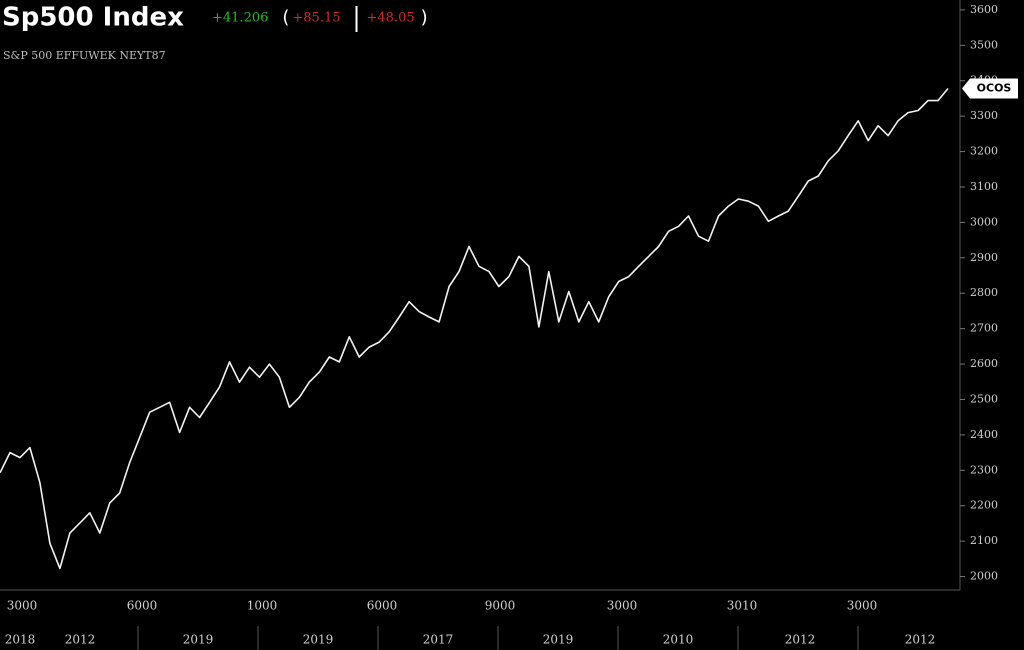 The width and height of the screenshot is (1024, 650). What do you see at coordinates (984, 44) in the screenshot?
I see `y-tick-label: 3500` at bounding box center [984, 44].